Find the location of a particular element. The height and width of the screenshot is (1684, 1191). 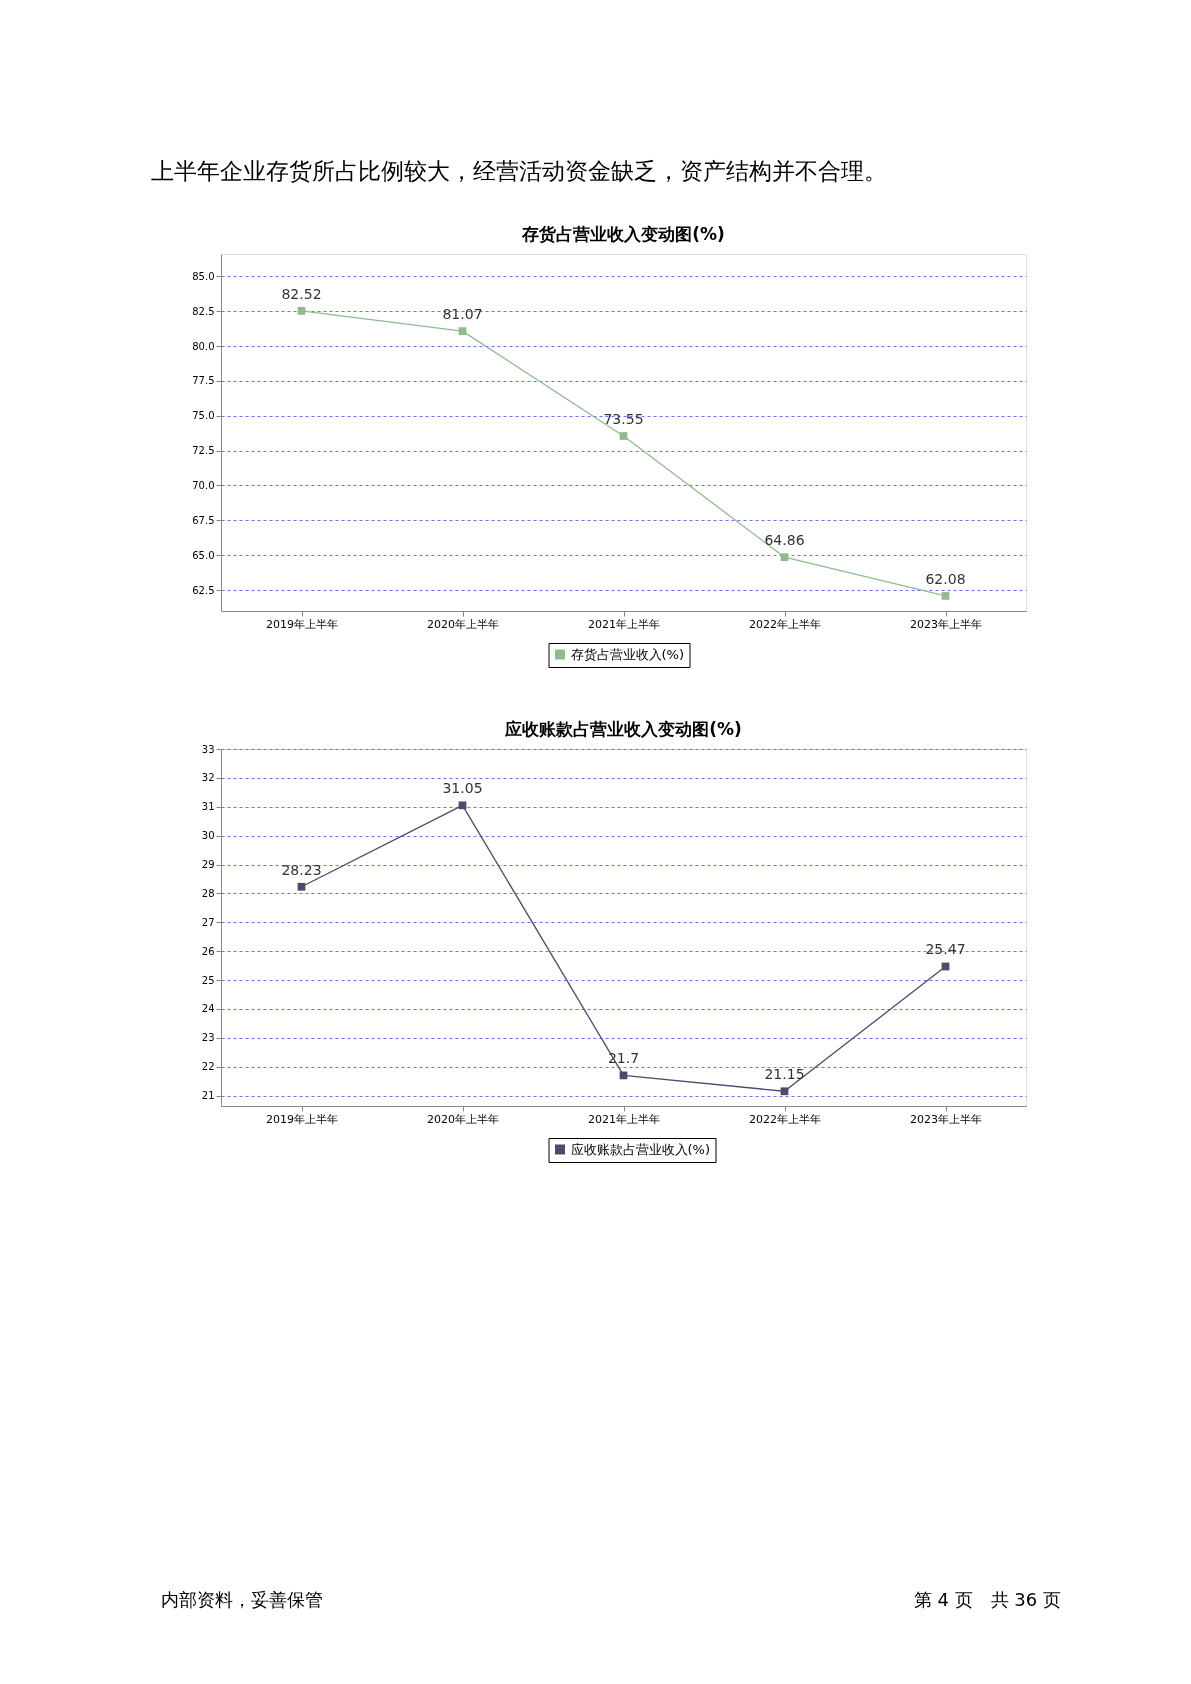

data-label: 64.86 is located at coordinates (784, 540).